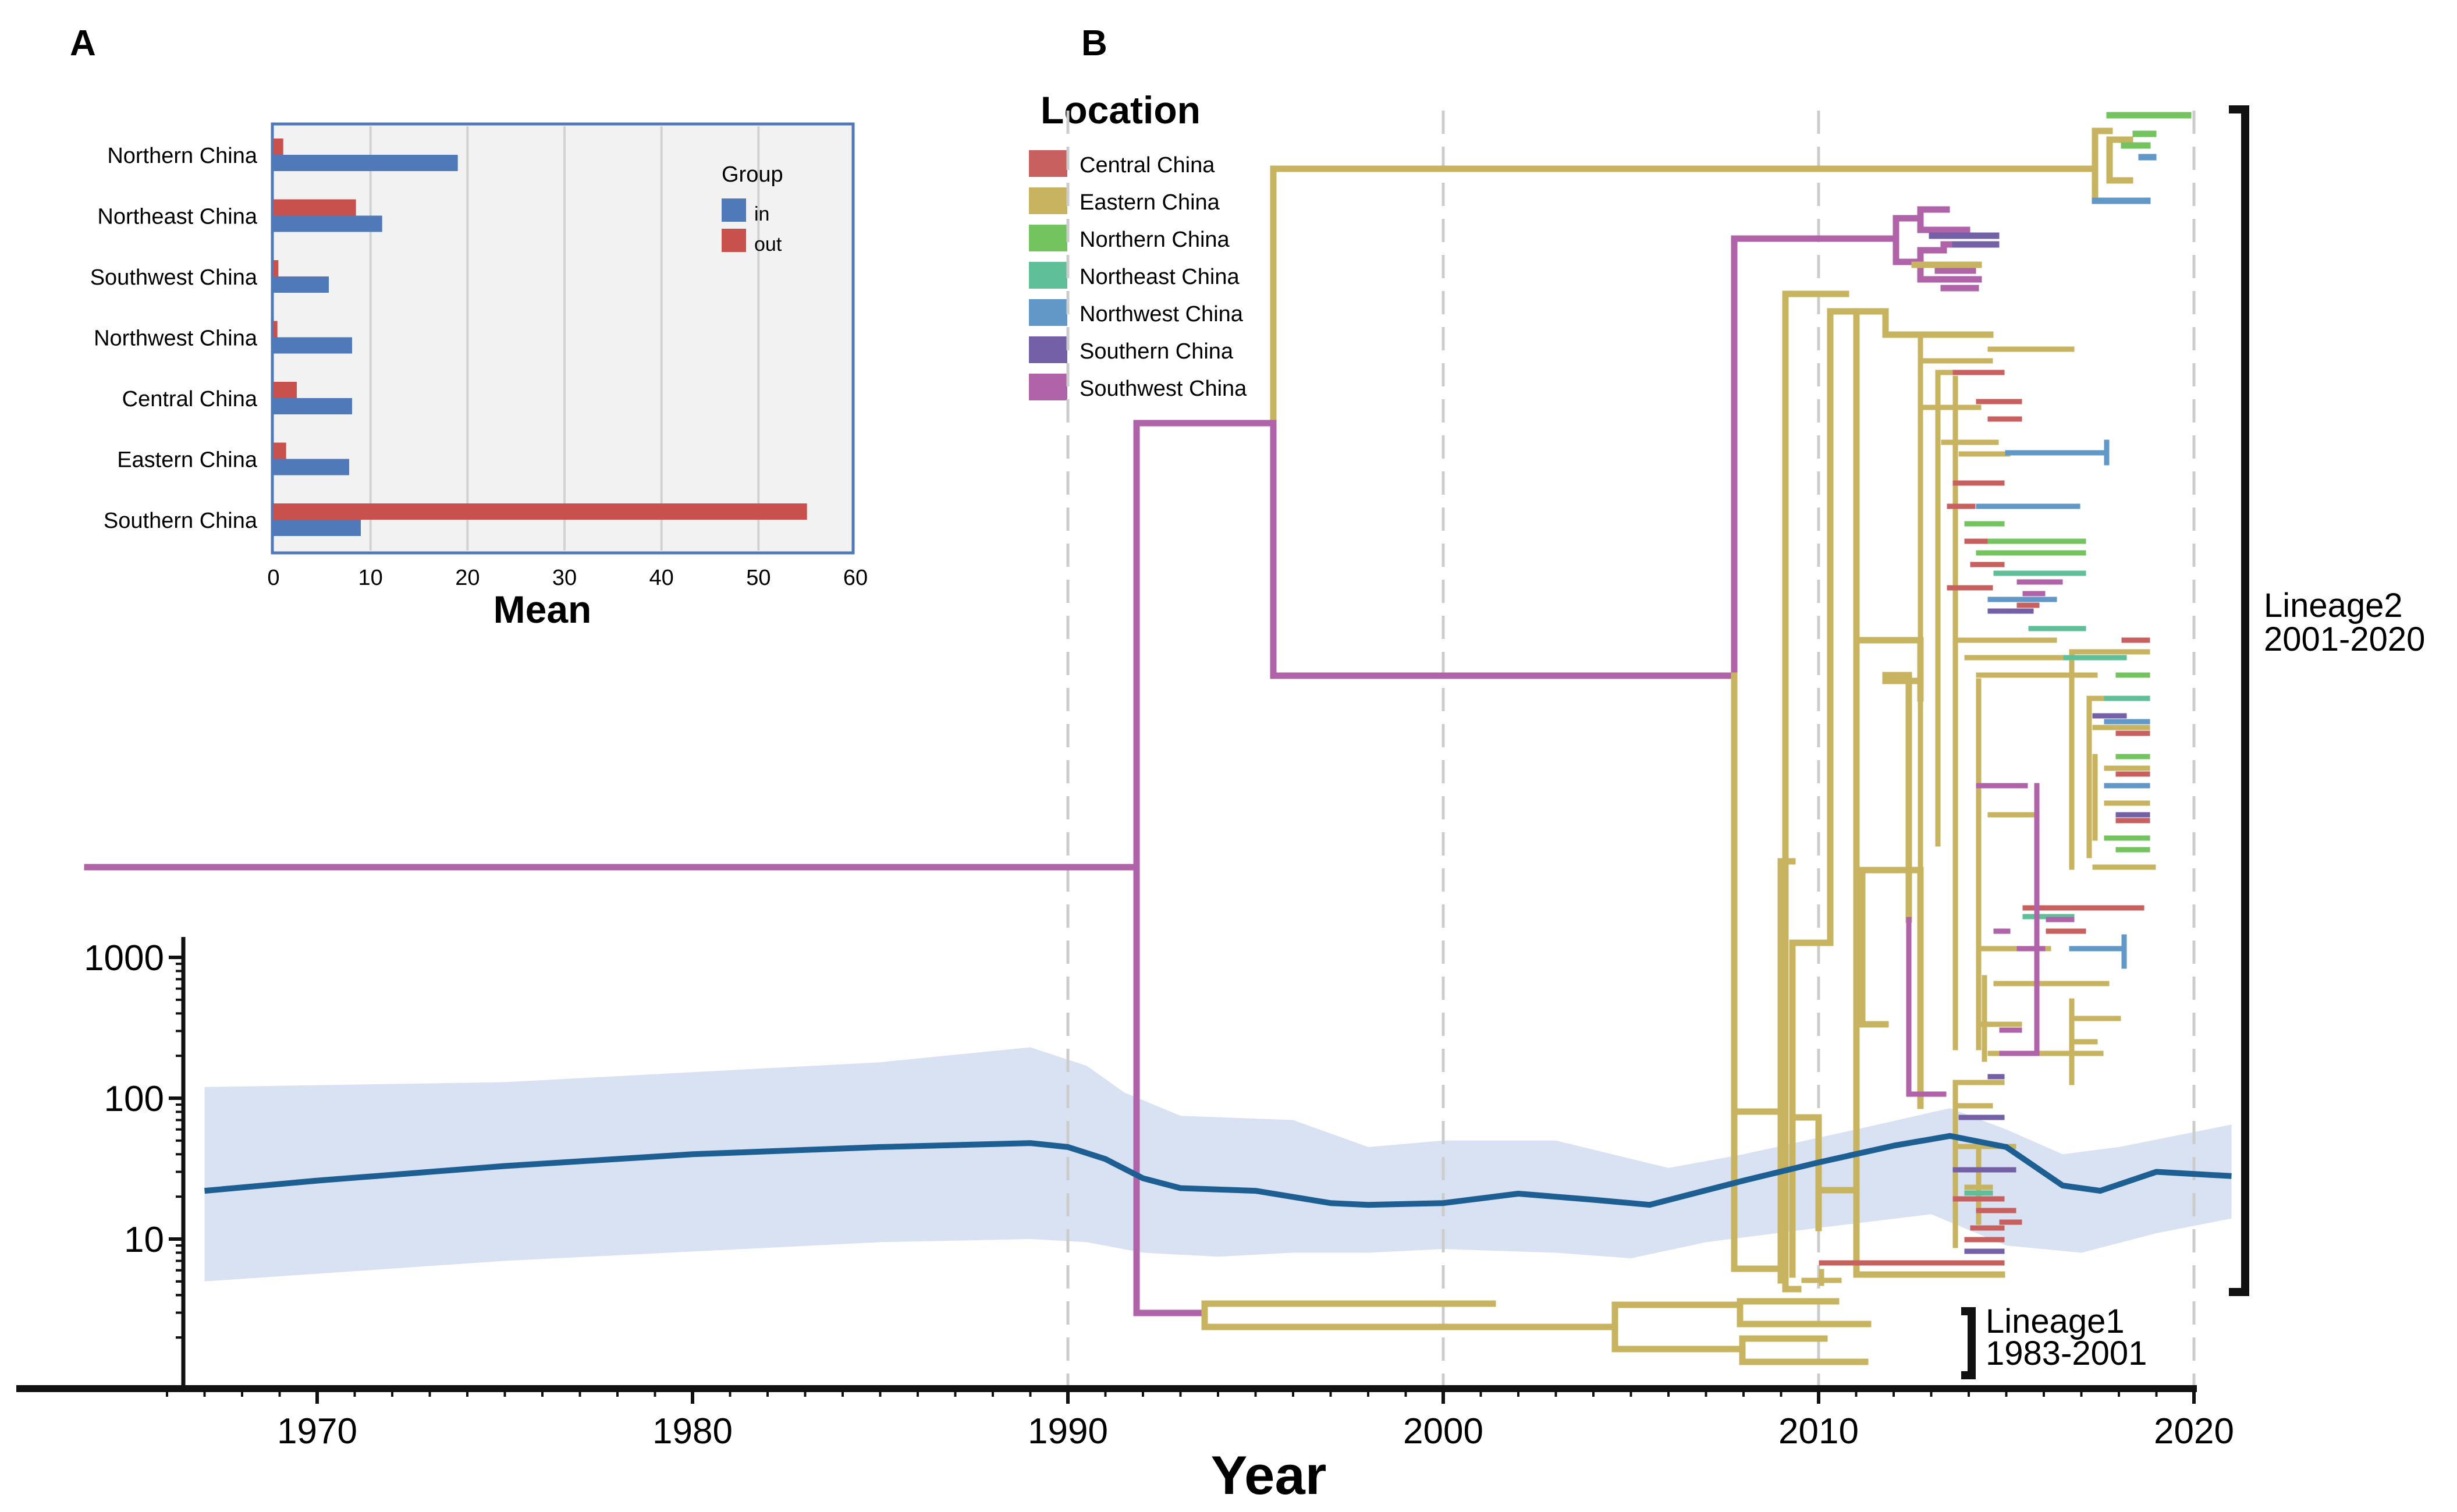 This screenshot has width=2457, height=1512. What do you see at coordinates (542, 609) in the screenshot?
I see `bar-chart-xlabel: Mean` at bounding box center [542, 609].